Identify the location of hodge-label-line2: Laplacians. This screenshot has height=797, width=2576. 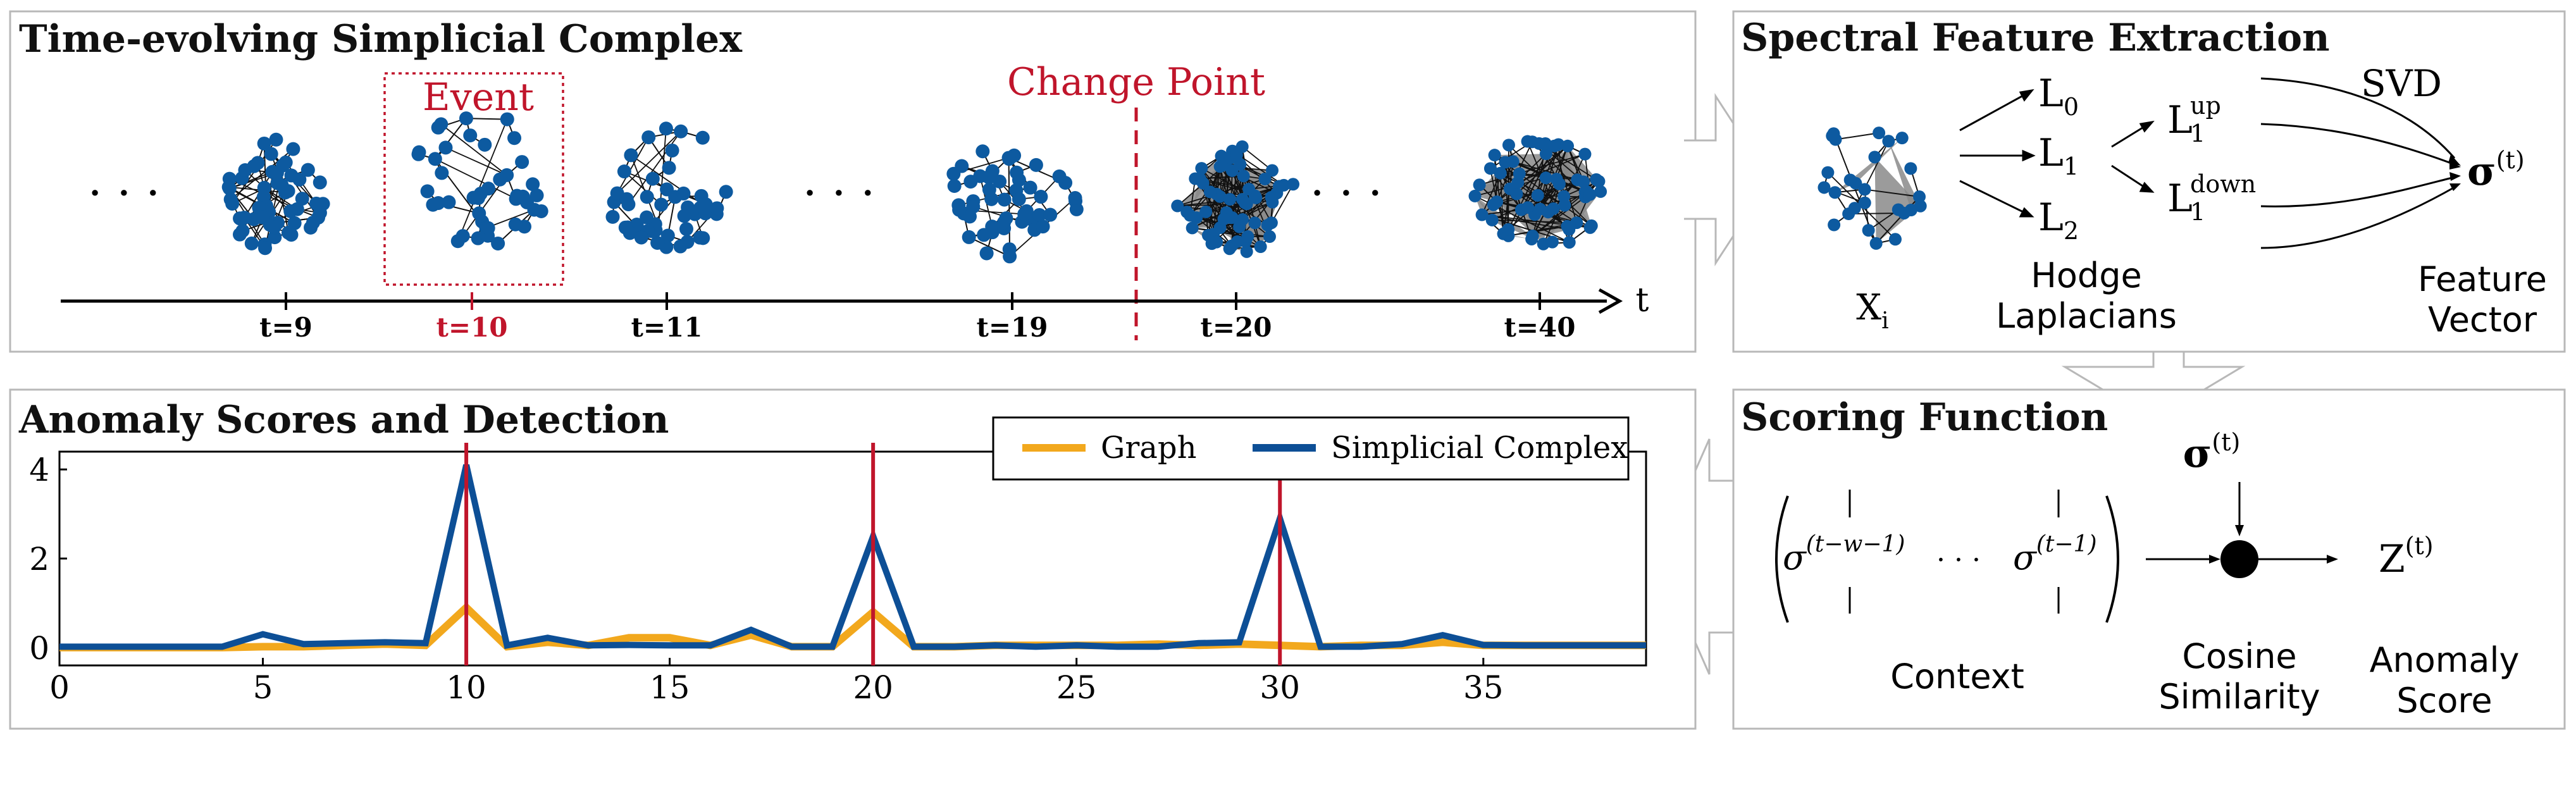
(2087, 316).